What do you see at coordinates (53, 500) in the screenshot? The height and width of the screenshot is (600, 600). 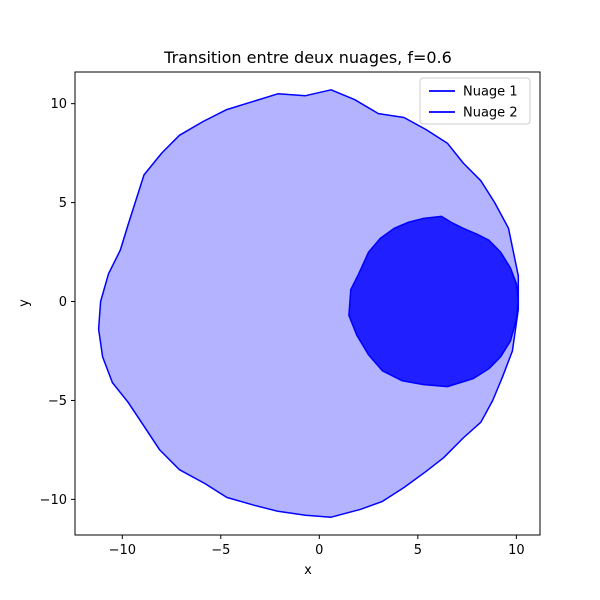 I see `y-tick-label: −10` at bounding box center [53, 500].